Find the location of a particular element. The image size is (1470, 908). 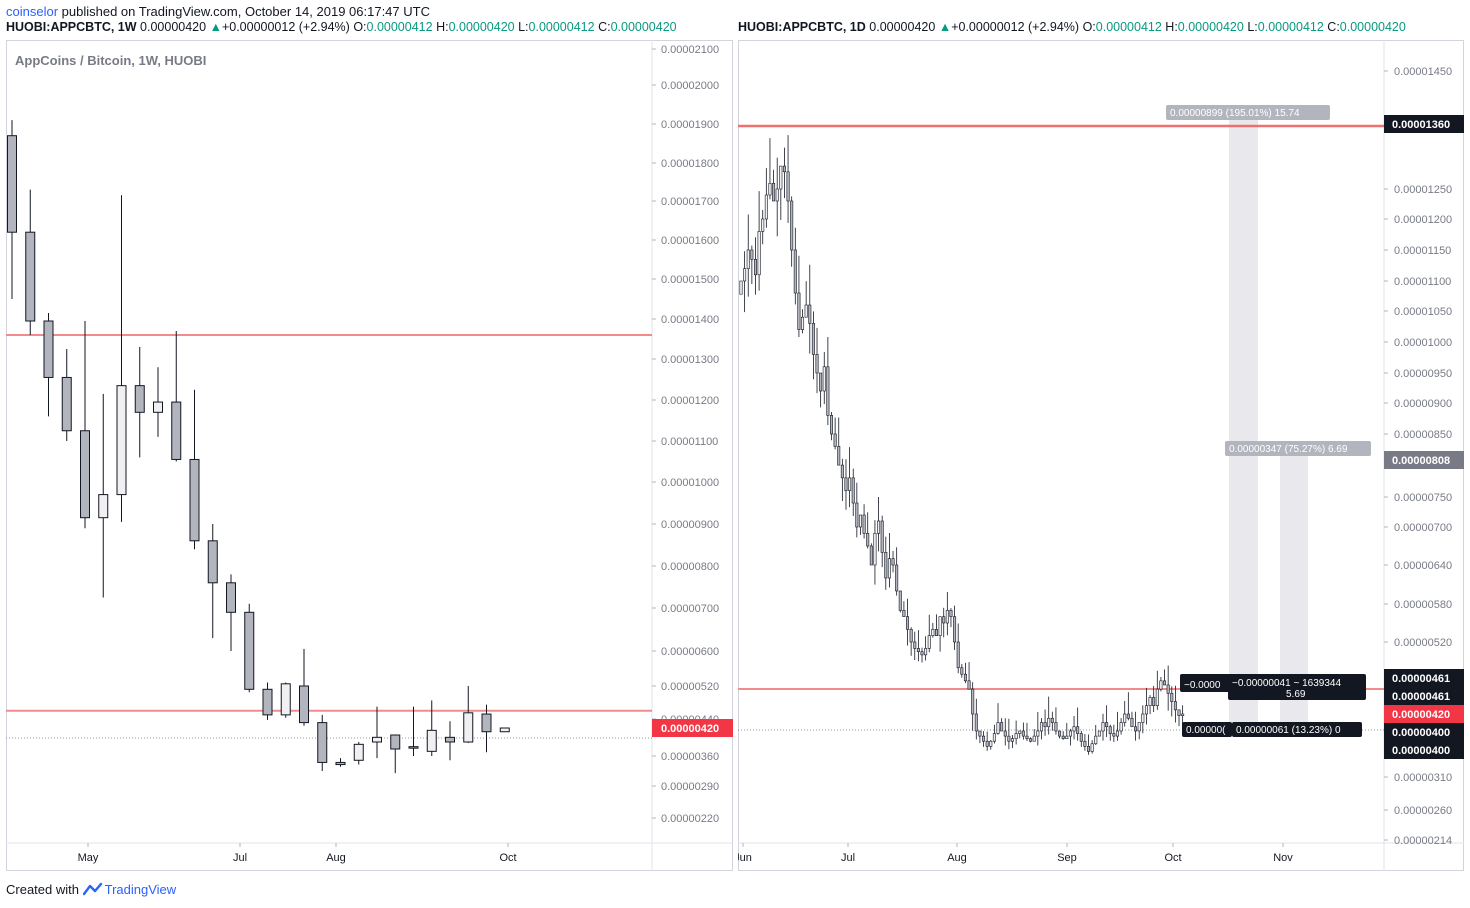

right-open: 0.00000412 is located at coordinates (1128, 27).